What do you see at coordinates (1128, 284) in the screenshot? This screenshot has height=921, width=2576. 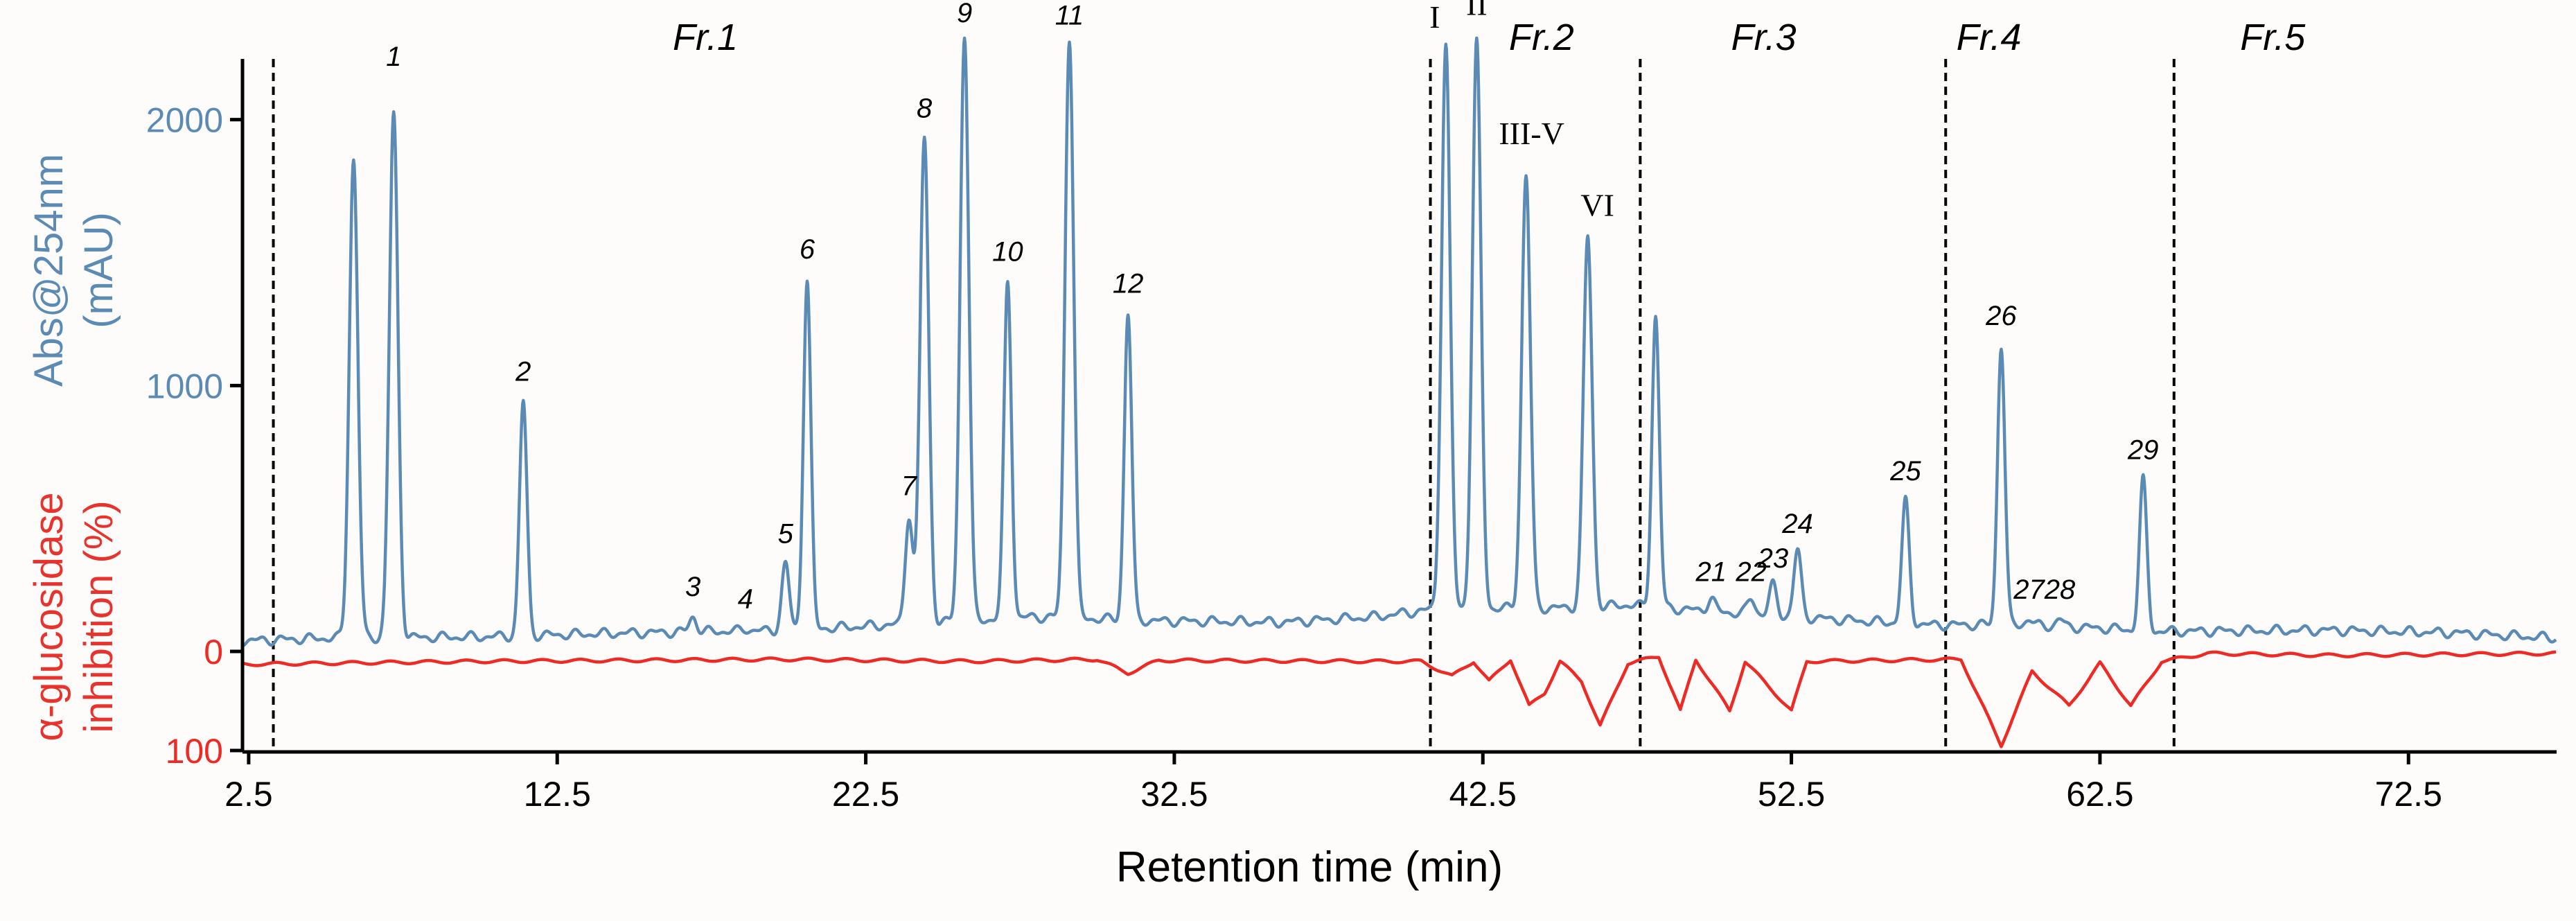 I see `peak-label-12: 12` at bounding box center [1128, 284].